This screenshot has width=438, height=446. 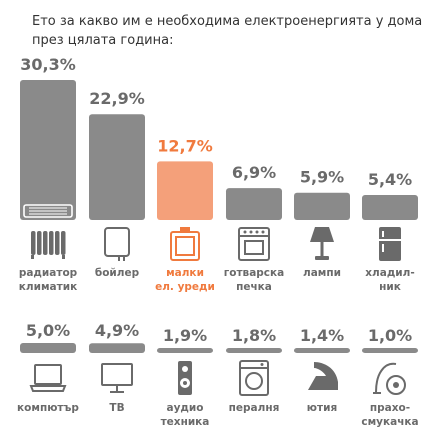 I want to click on category-label-r2c1: компютър, so click(x=48, y=408).